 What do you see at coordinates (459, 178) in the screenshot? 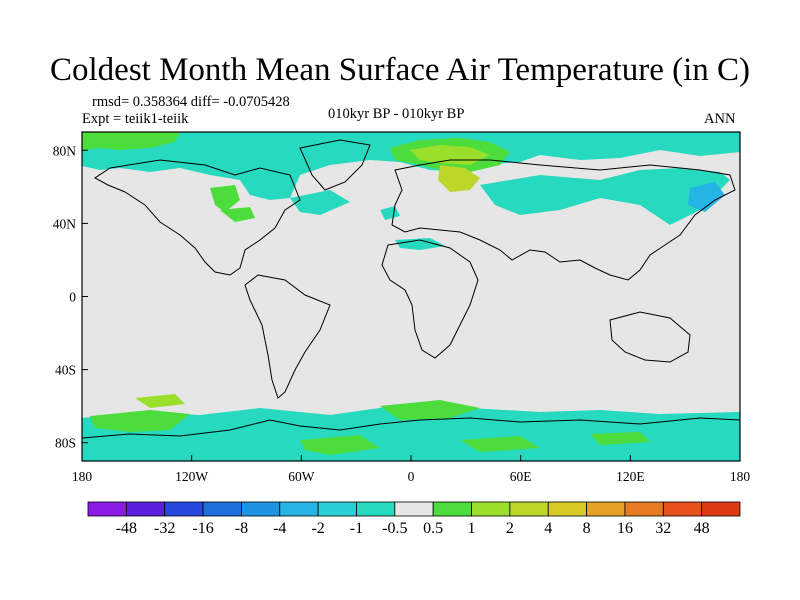
I see `anomaly-region-scandinavia-orange` at bounding box center [459, 178].